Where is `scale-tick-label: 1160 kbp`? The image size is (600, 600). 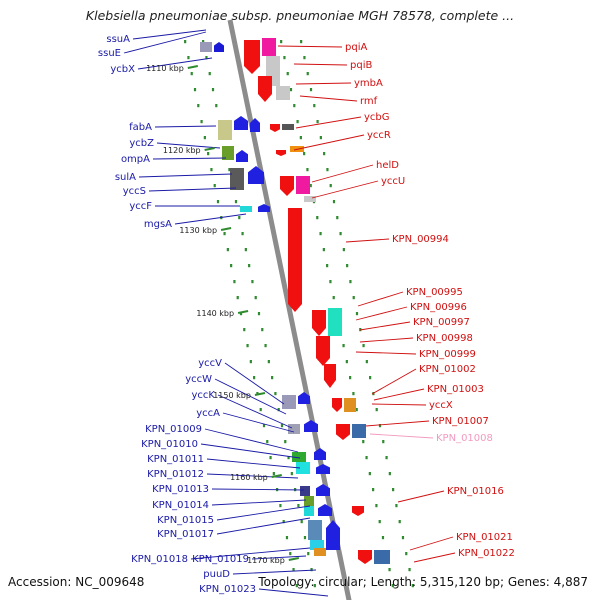 scale-tick-label: 1160 kbp is located at coordinates (249, 477).